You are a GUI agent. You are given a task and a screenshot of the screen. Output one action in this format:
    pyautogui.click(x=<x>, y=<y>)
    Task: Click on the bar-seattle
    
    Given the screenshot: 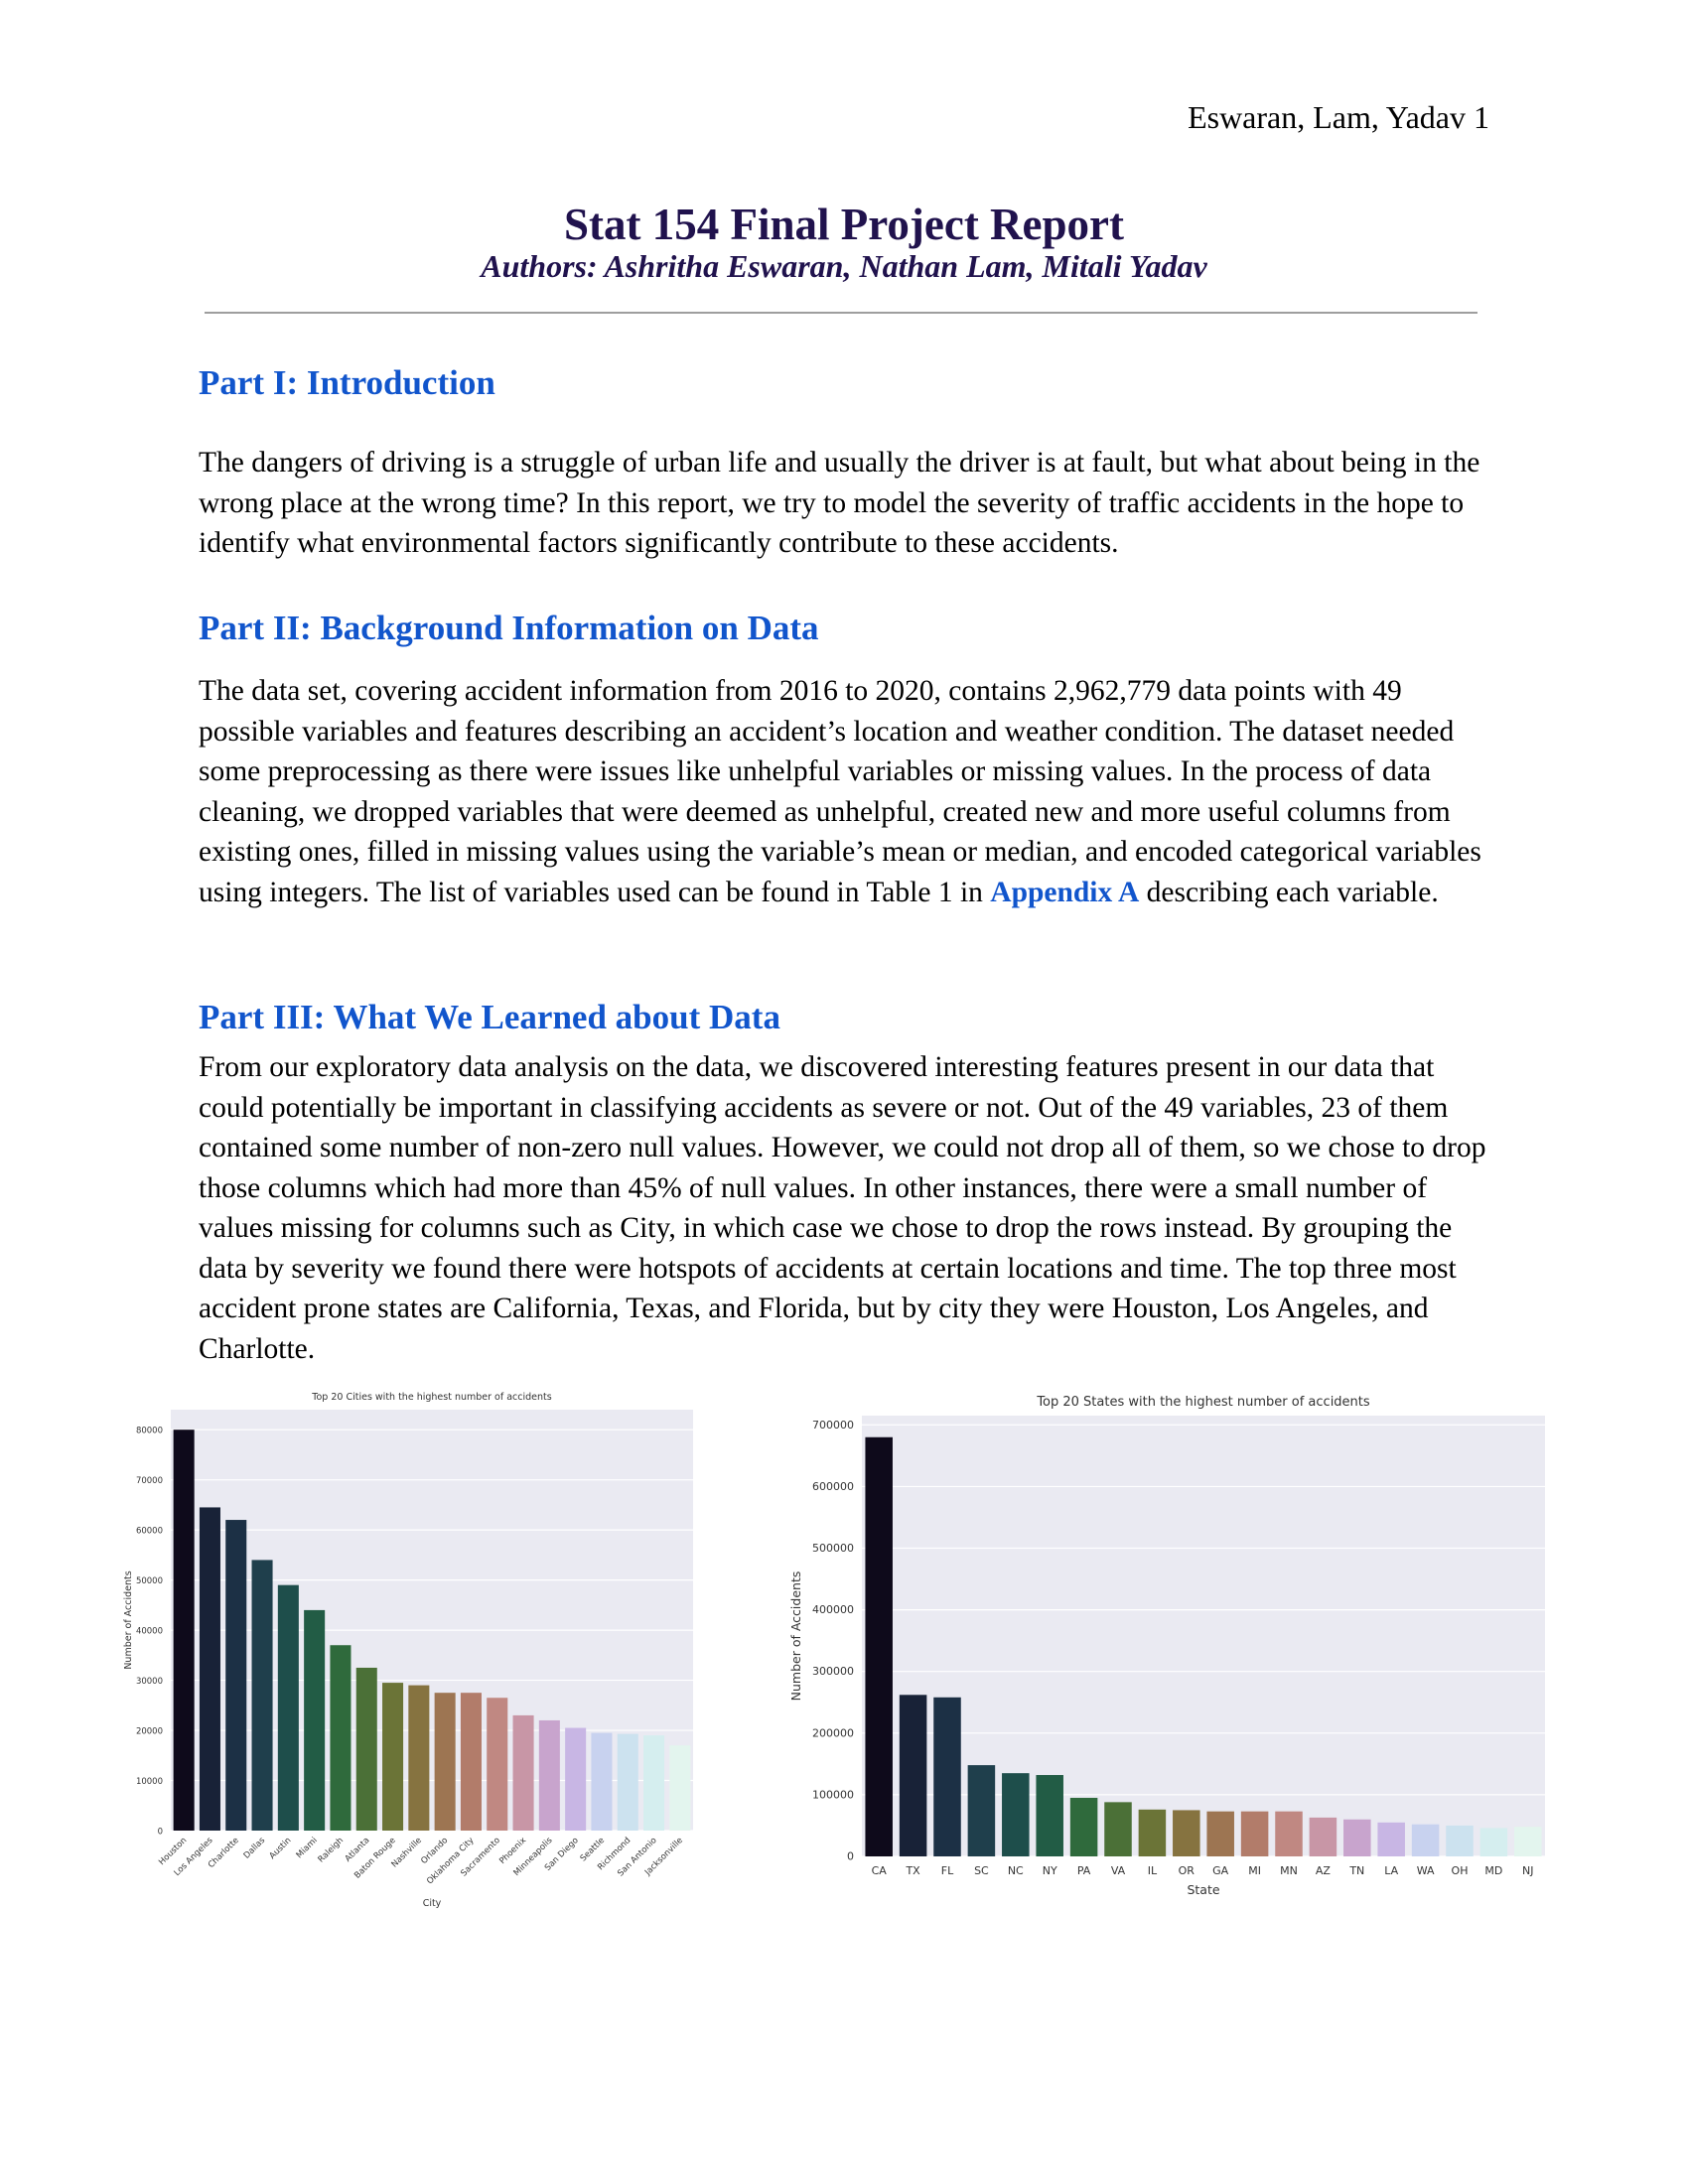 What is the action you would take?
    pyautogui.click(x=602, y=1781)
    